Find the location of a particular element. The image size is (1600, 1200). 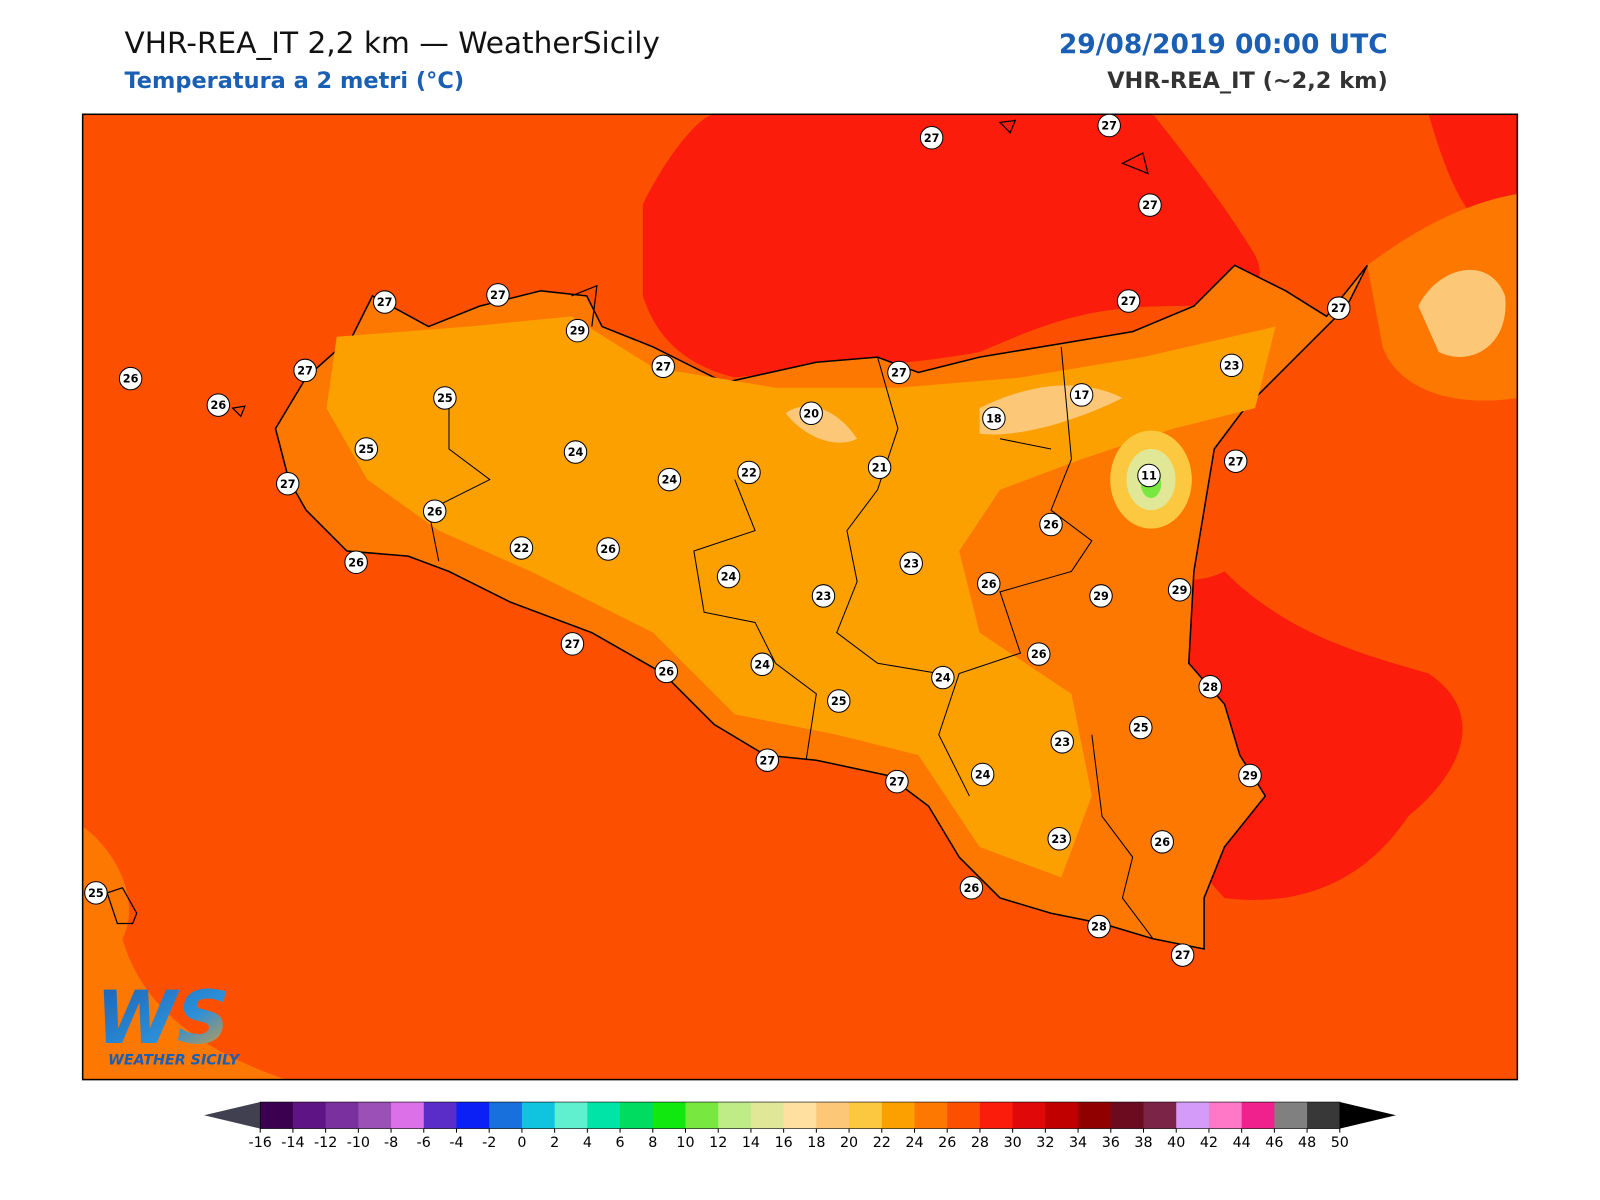

colorbar-tick-label: 4 is located at coordinates (587, 1143).